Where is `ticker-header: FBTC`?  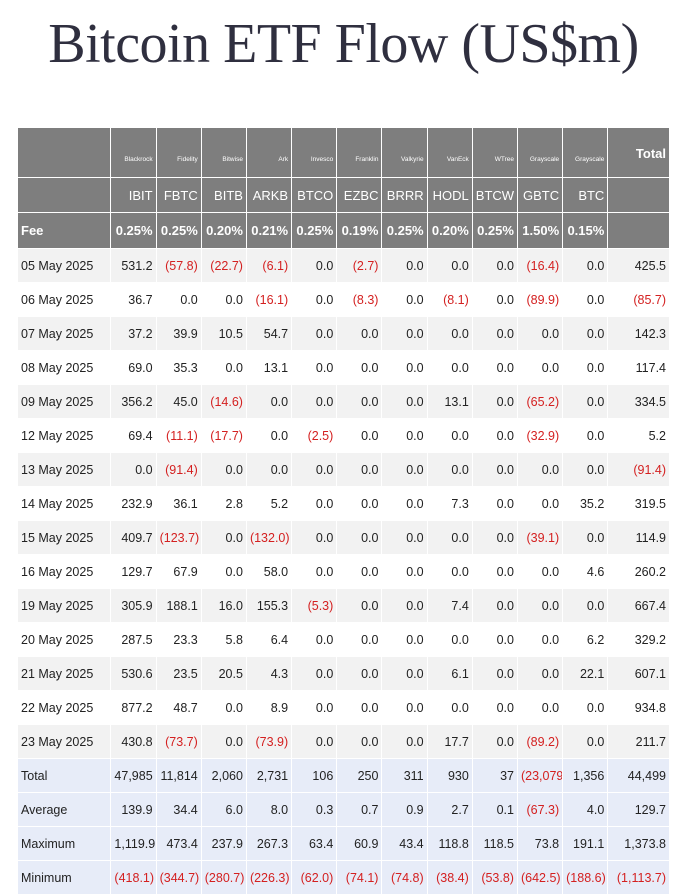 ticker-header: FBTC is located at coordinates (178, 195).